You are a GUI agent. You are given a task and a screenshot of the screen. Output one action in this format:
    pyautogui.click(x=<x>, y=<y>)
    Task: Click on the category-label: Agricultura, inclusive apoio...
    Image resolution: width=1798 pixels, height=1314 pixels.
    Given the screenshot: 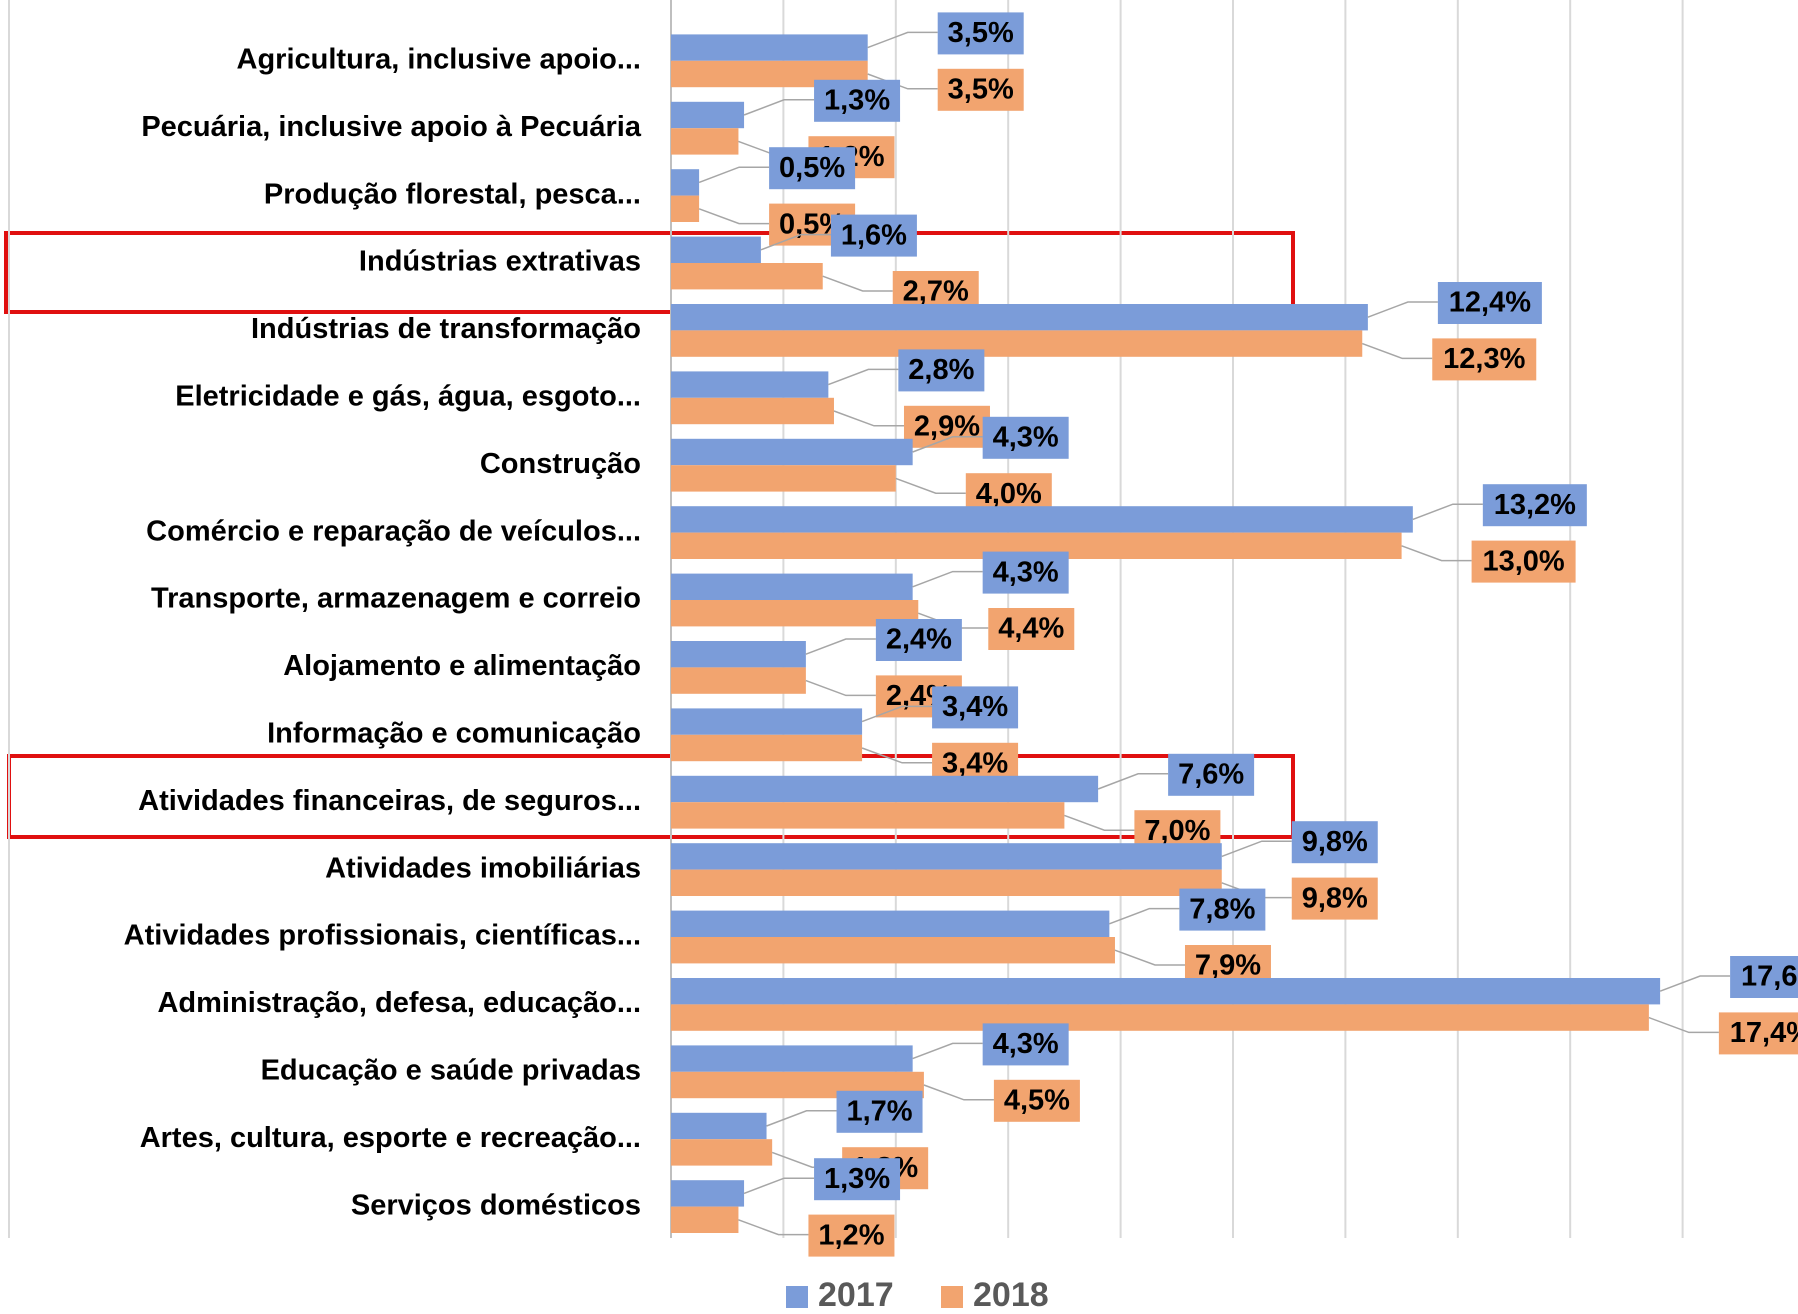 What is the action you would take?
    pyautogui.click(x=439, y=59)
    